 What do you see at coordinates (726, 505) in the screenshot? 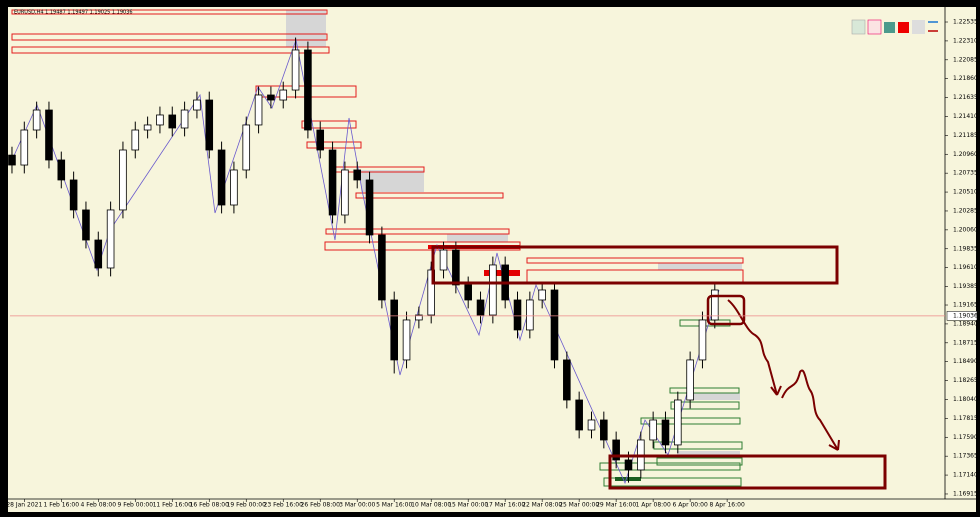
I see `x-tick-label: 8 Apr 16:00` at bounding box center [726, 505].